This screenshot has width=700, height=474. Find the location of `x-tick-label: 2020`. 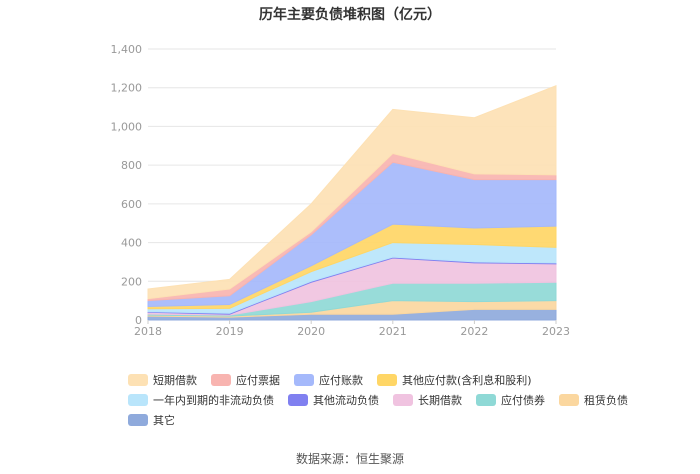

x-tick-label: 2020 is located at coordinates (311, 331).